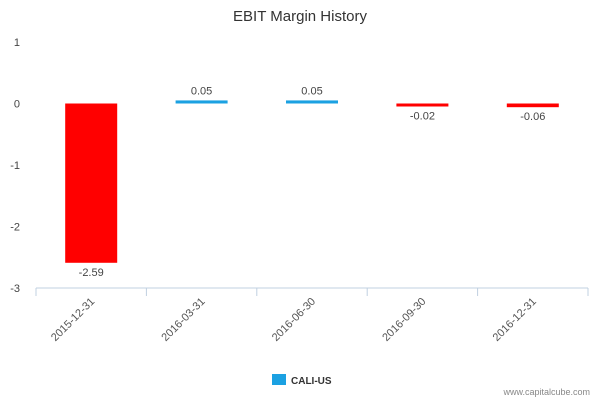 This screenshot has width=600, height=405. What do you see at coordinates (15, 228) in the screenshot?
I see `y-tick-label: -2` at bounding box center [15, 228].